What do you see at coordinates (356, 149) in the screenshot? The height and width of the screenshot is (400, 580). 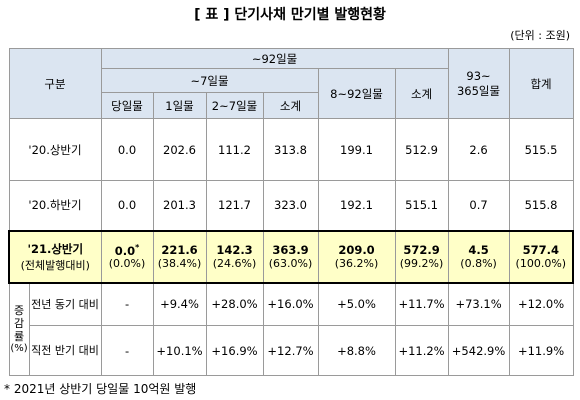 I see `cell: 199.1` at bounding box center [356, 149].